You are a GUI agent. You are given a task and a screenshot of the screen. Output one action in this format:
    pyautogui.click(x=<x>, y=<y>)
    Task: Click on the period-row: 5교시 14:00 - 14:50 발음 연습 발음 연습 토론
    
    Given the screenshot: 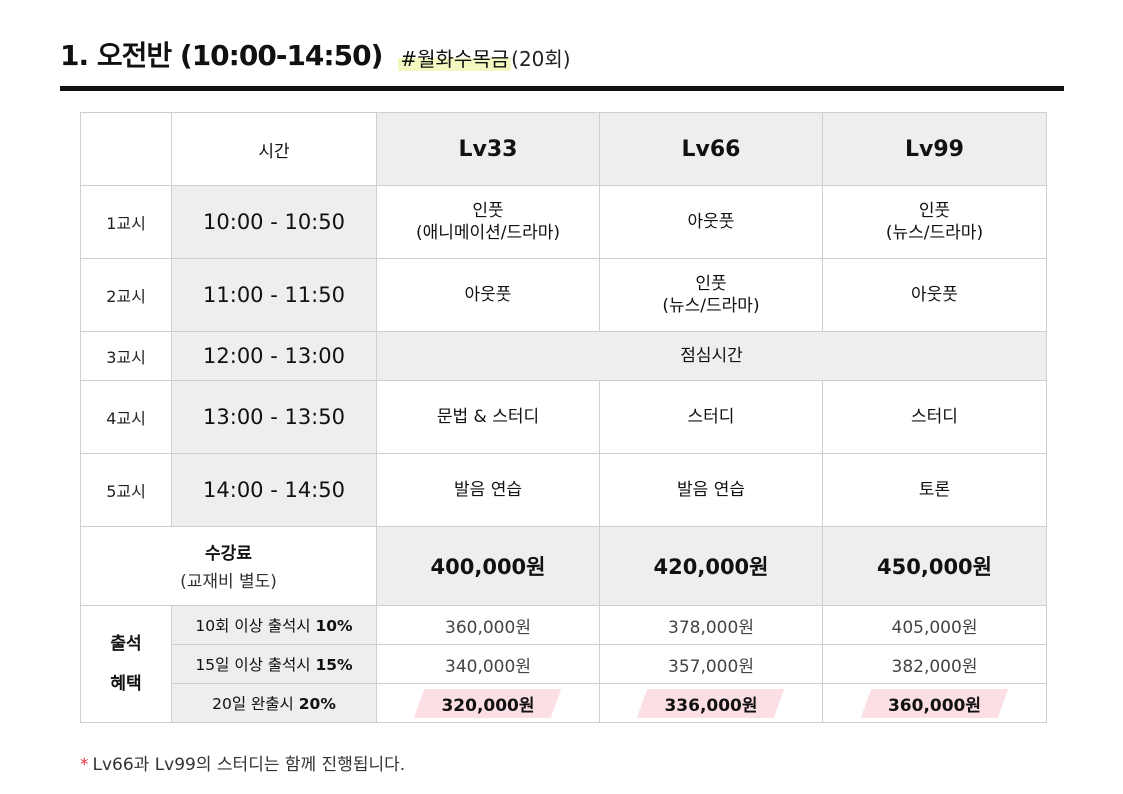 What is the action you would take?
    pyautogui.click(x=563, y=490)
    